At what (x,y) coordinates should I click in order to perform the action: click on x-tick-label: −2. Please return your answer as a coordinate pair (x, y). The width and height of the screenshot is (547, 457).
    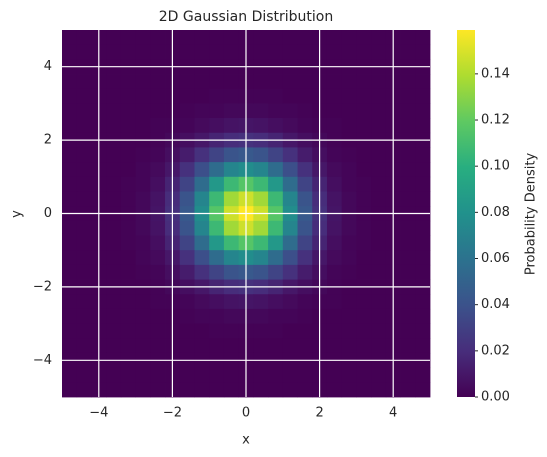
    Looking at the image, I should click on (172, 413).